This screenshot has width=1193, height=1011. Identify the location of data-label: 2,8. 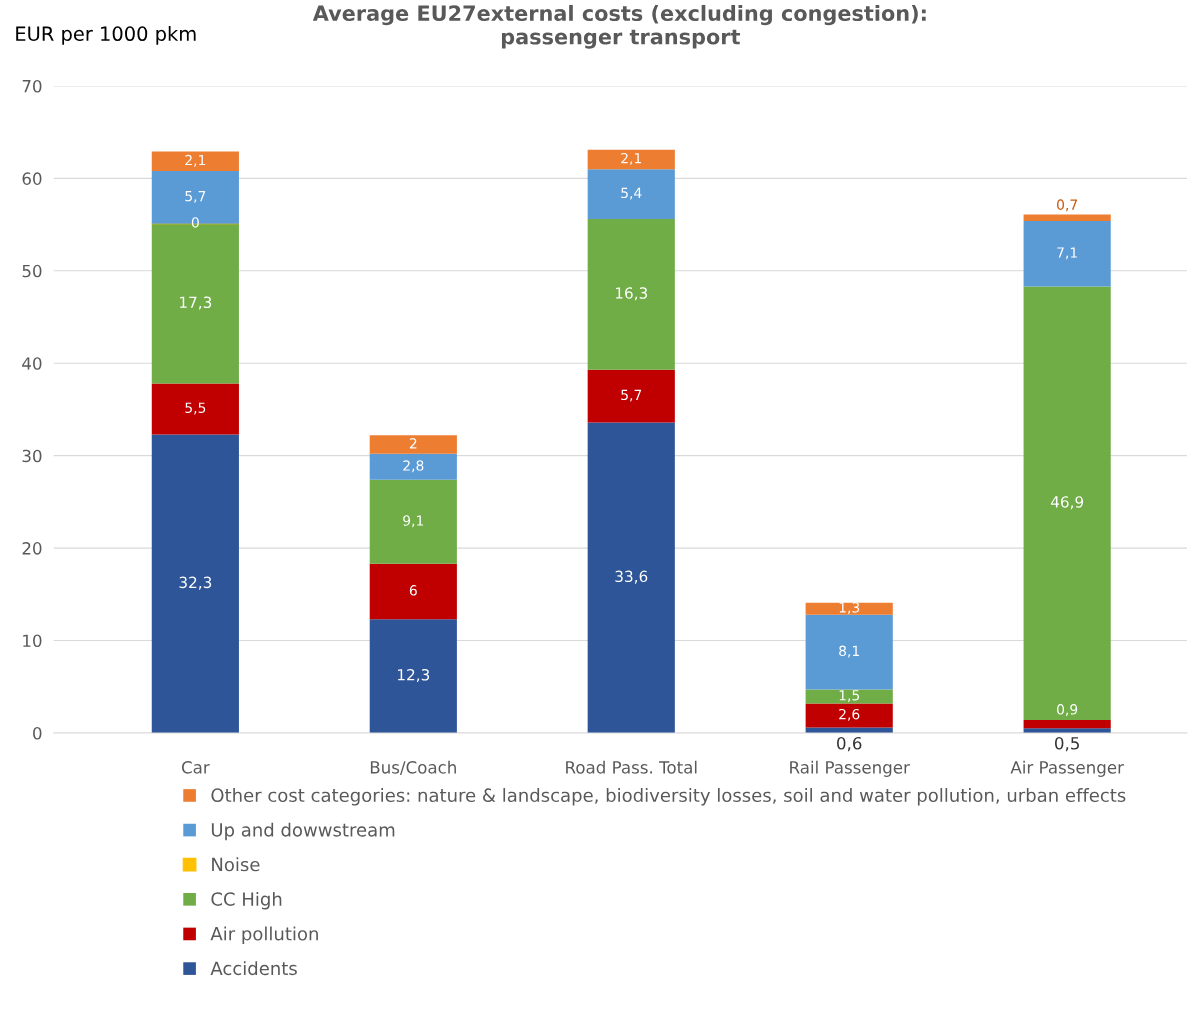
(413, 466).